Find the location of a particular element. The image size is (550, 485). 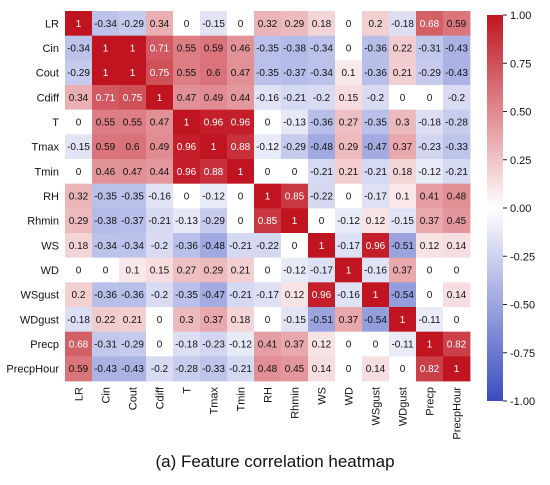

heatmap-cell-value: 0.88 is located at coordinates (214, 172).